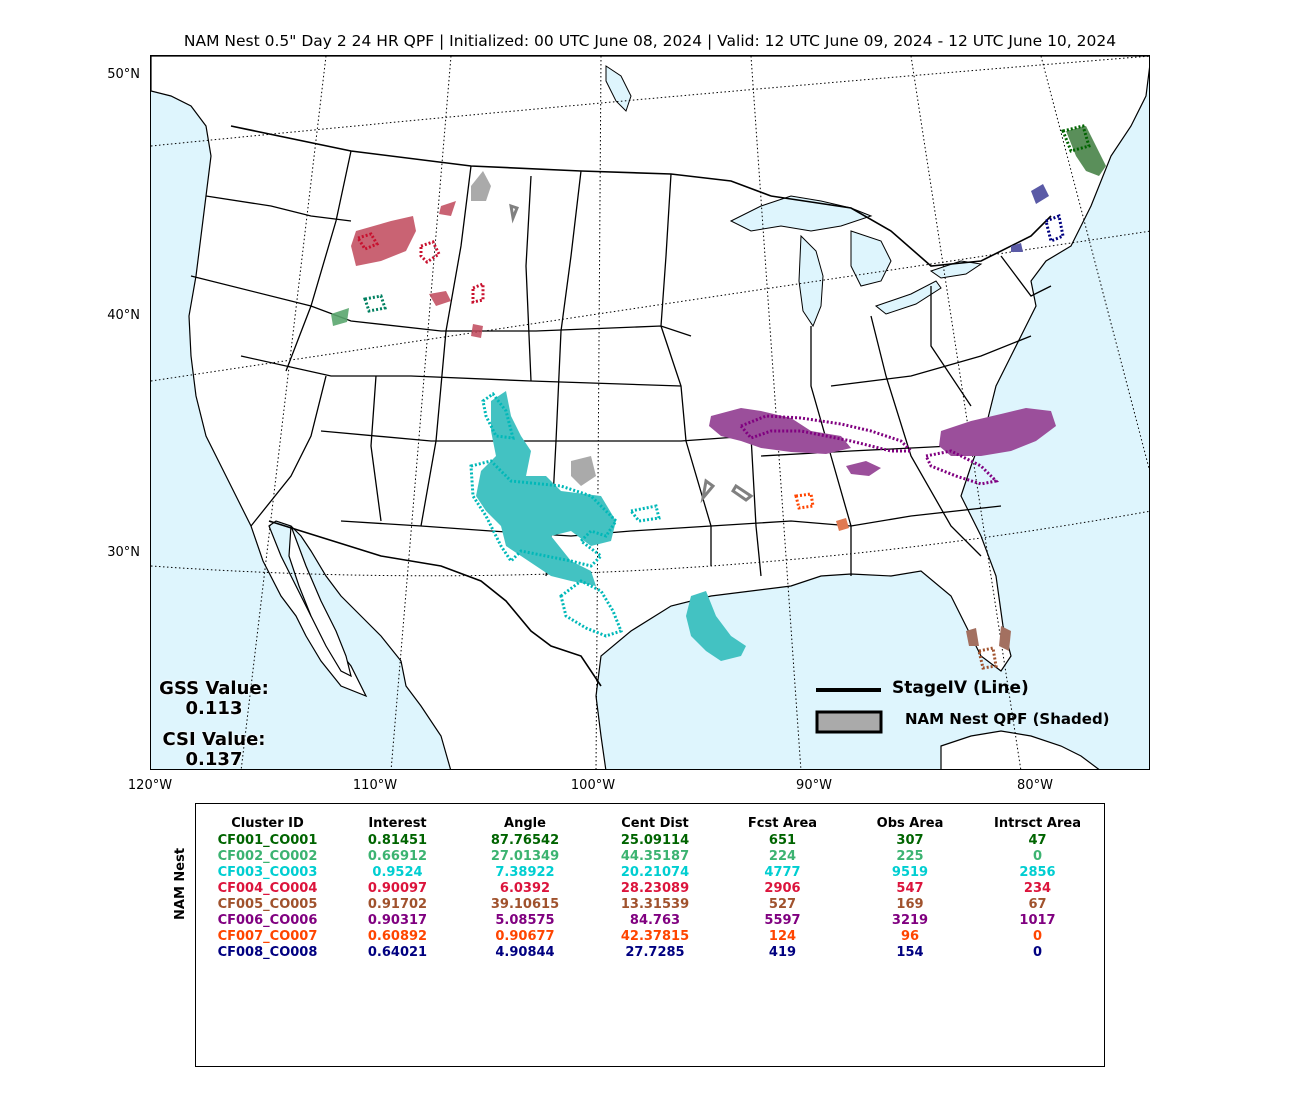 The image size is (1300, 1100). I want to click on table-cell: 419, so click(782, 952).